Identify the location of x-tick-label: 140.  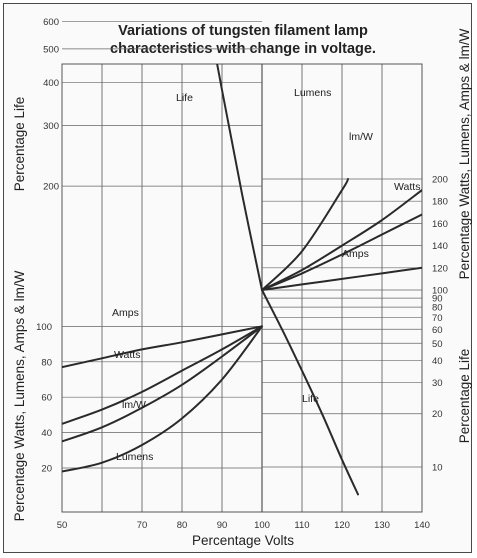
(422, 525).